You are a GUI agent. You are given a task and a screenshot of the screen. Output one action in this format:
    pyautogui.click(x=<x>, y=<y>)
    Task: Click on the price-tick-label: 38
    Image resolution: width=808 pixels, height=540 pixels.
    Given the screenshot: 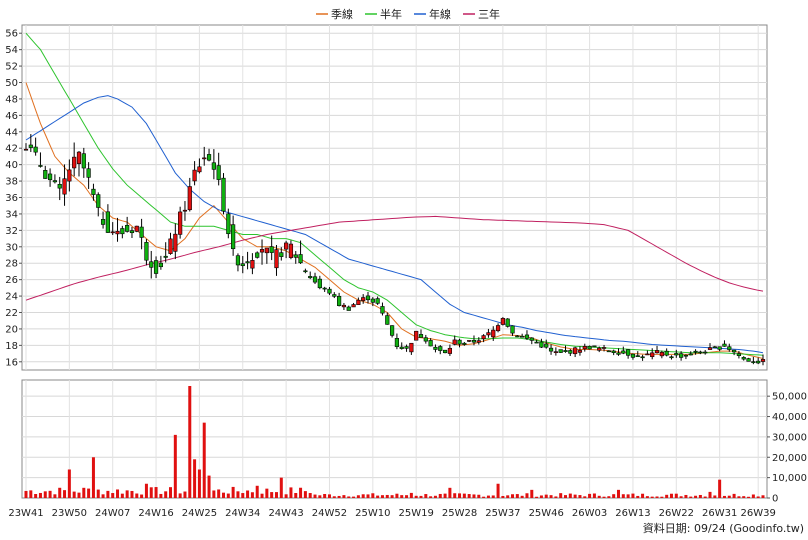 What is the action you would take?
    pyautogui.click(x=11, y=182)
    